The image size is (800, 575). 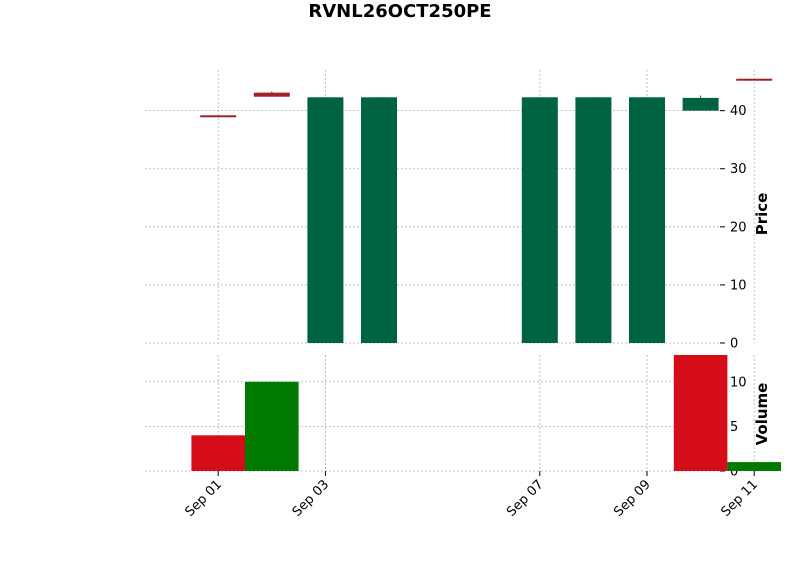 What do you see at coordinates (399, 11) in the screenshot?
I see `chart-title: RVNL26OCT250PE` at bounding box center [399, 11].